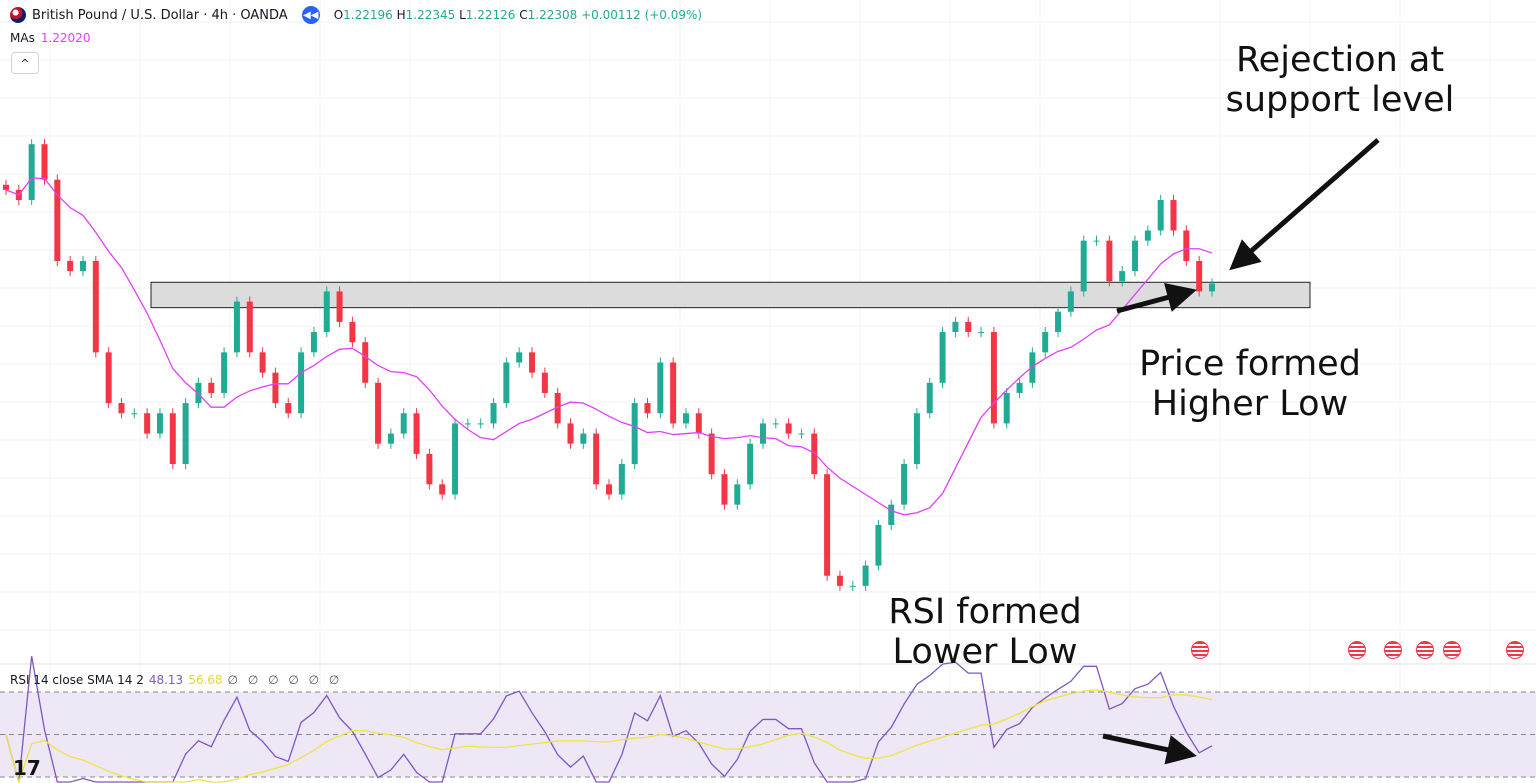 The height and width of the screenshot is (783, 1536). Describe the element at coordinates (1149, 749) in the screenshot. I see `lower-low-arrow` at that location.